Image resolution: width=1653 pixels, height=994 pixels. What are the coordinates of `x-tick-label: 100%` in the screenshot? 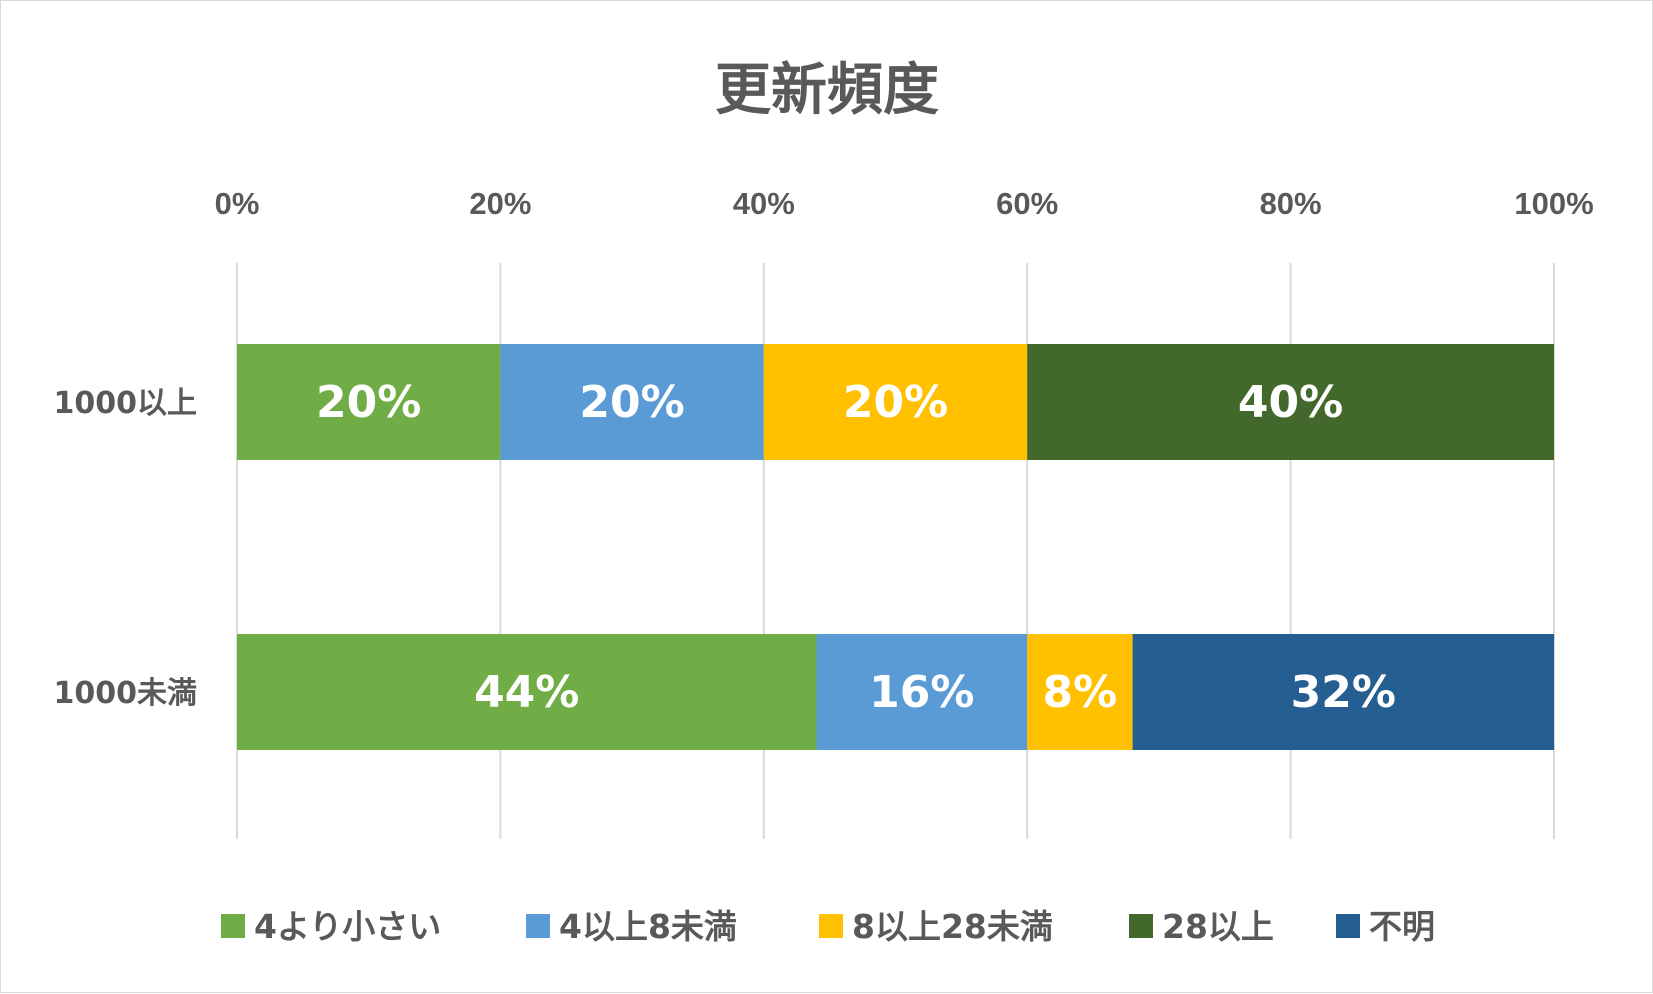 It's located at (1553, 203).